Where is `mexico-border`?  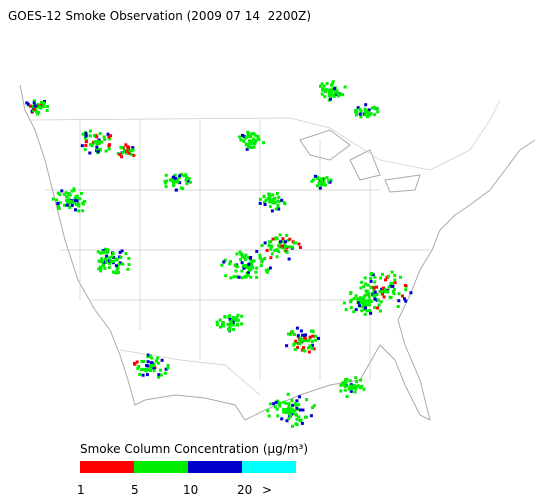 mexico-border is located at coordinates (190, 372).